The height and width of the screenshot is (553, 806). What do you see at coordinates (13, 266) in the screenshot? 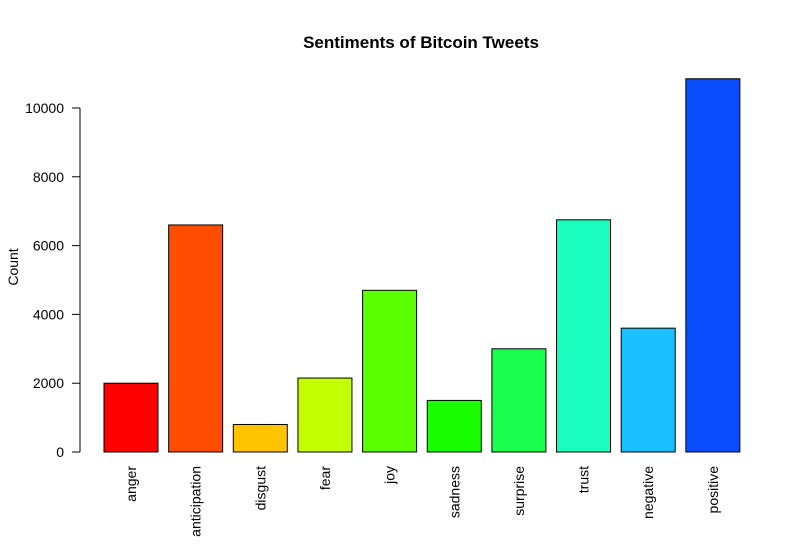
I see `y-axis-label: Count` at bounding box center [13, 266].